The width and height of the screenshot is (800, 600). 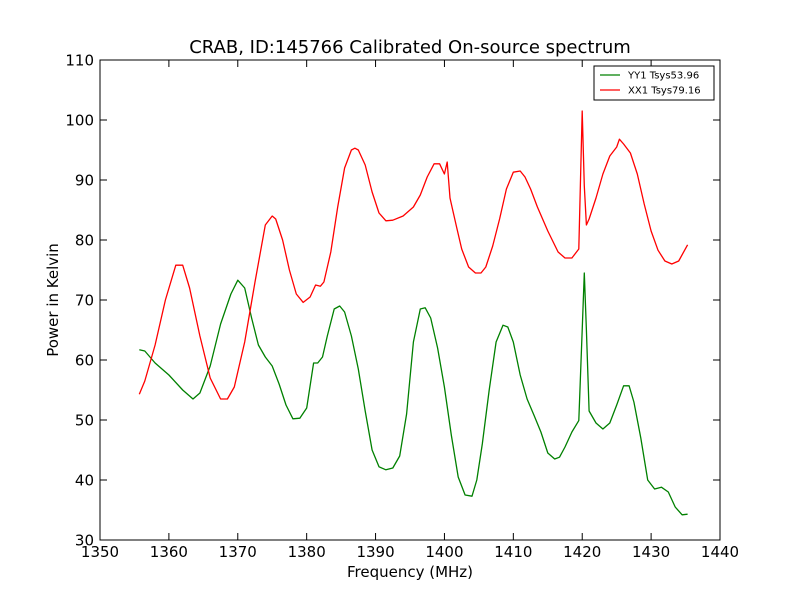 What do you see at coordinates (84, 421) in the screenshot?
I see `y-tick-label: 50` at bounding box center [84, 421].